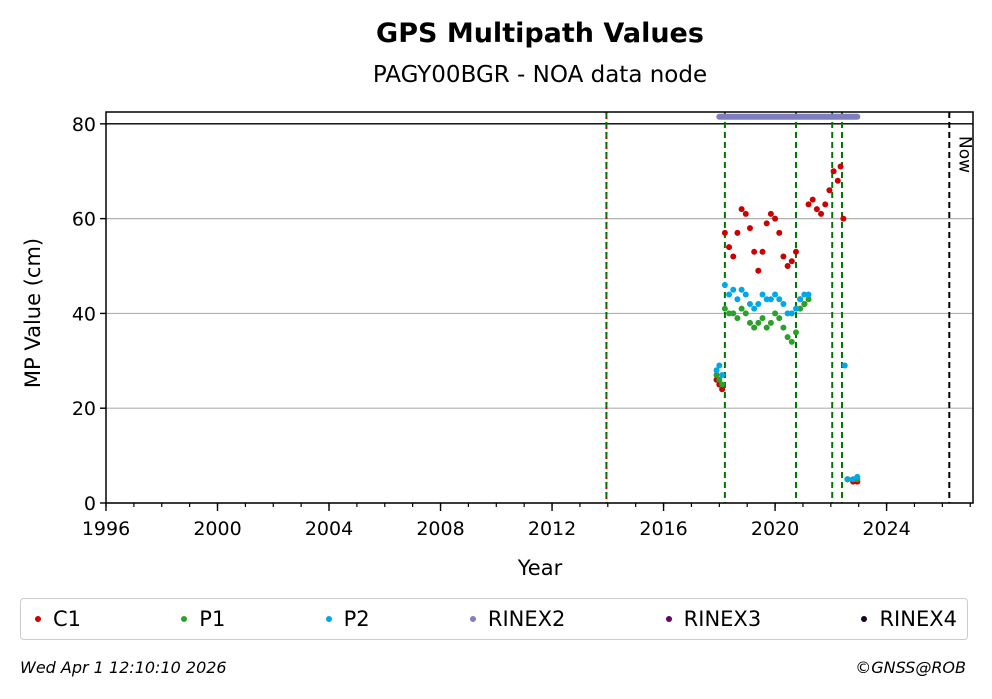 The height and width of the screenshot is (699, 992). I want to click on x-tick-label: 2012, so click(552, 529).